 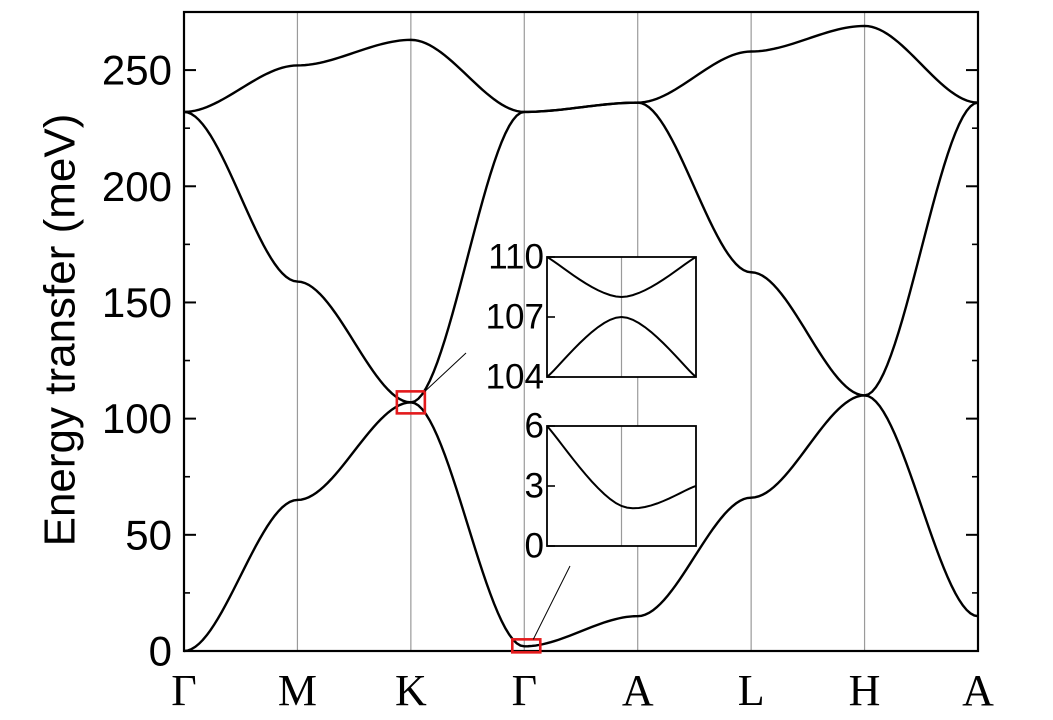 What do you see at coordinates (411, 402) in the screenshot?
I see `zoom-box-k-crossing` at bounding box center [411, 402].